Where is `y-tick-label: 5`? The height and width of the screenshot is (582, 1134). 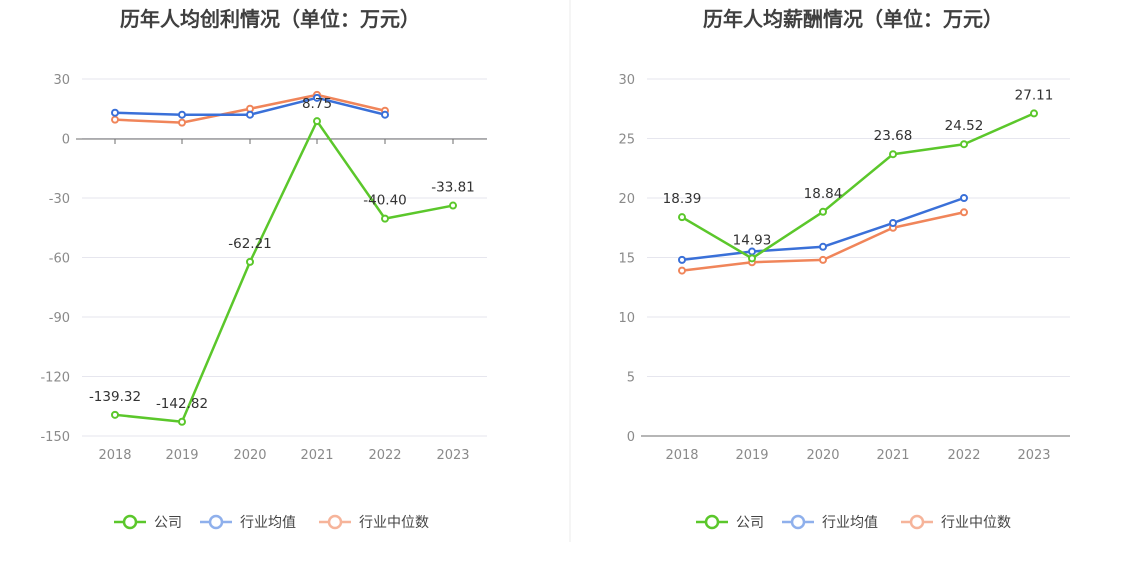 y-tick-label: 5 is located at coordinates (631, 378).